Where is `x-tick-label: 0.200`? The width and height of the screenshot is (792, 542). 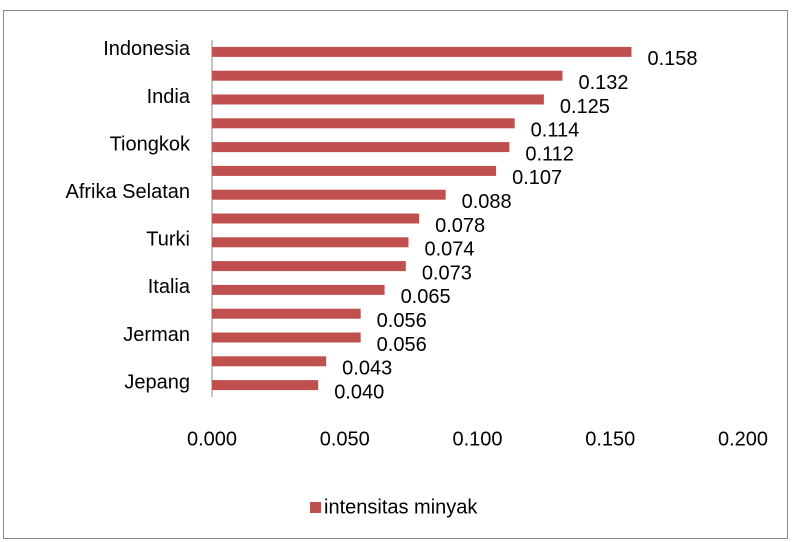 x-tick-label: 0.200 is located at coordinates (743, 439).